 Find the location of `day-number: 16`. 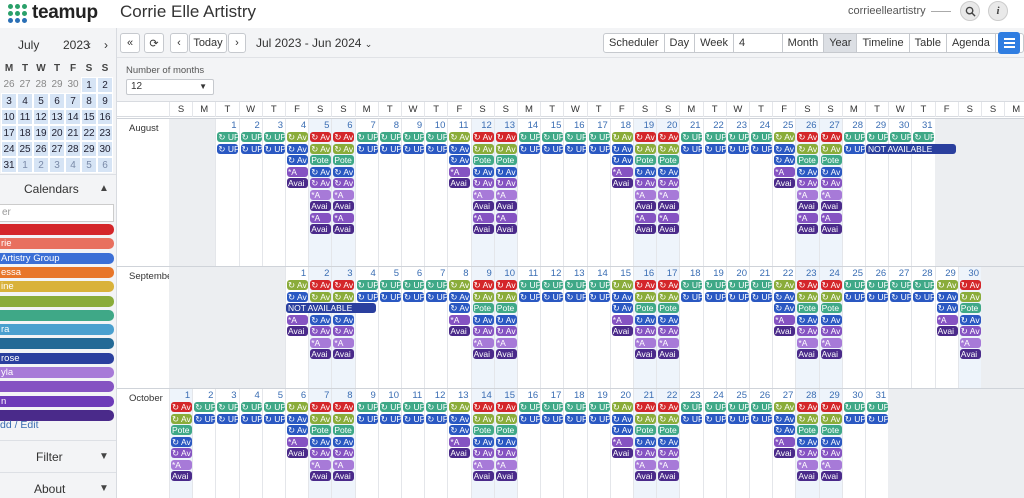

day-number: 16 is located at coordinates (649, 273).